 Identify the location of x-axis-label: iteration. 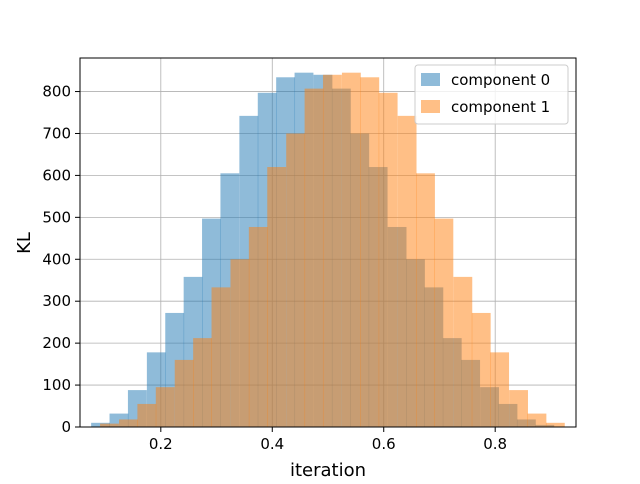
(328, 470).